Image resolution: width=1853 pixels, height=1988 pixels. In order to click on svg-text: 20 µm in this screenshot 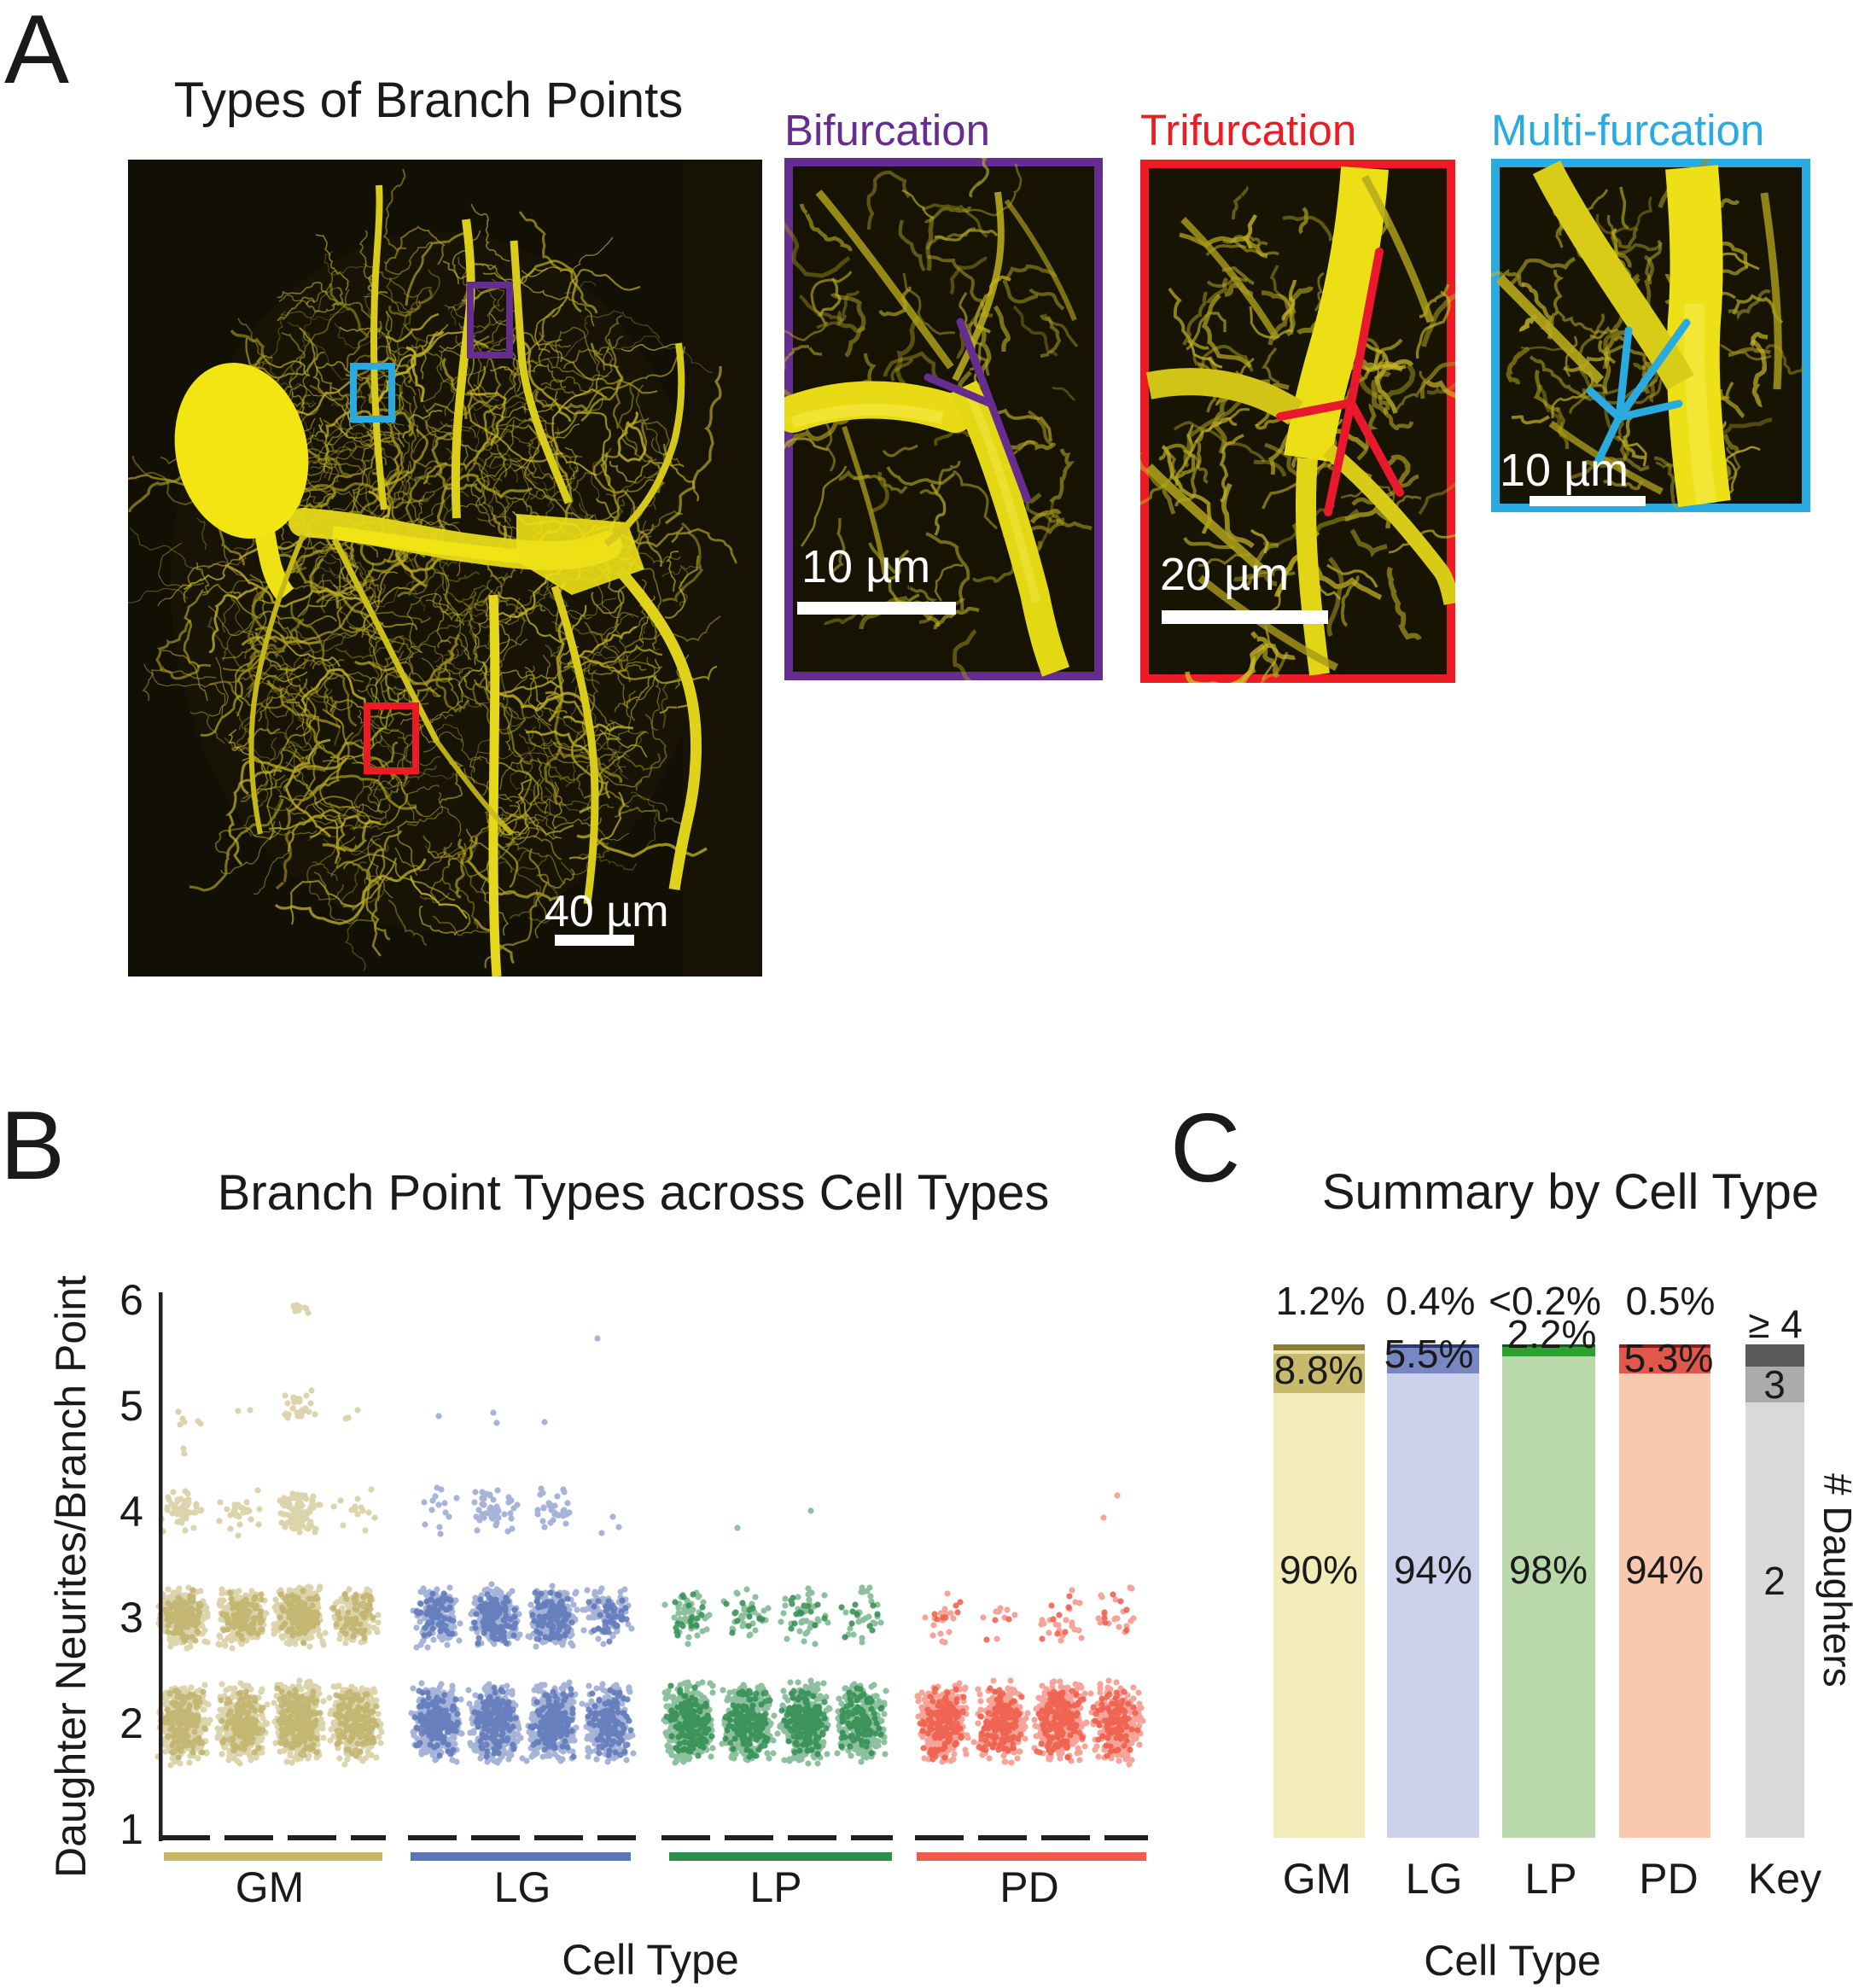, I will do `click(1224, 574)`.